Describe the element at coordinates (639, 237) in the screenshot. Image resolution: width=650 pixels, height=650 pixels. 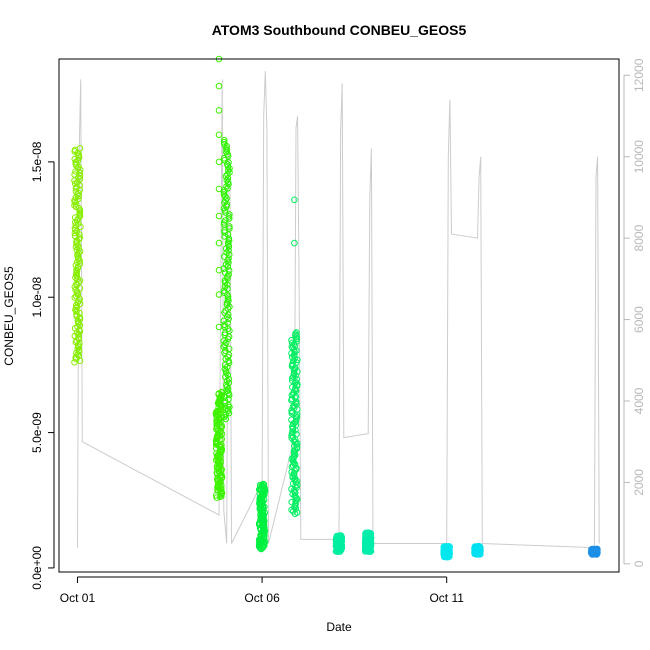
I see `right-tick-label: 8000` at that location.